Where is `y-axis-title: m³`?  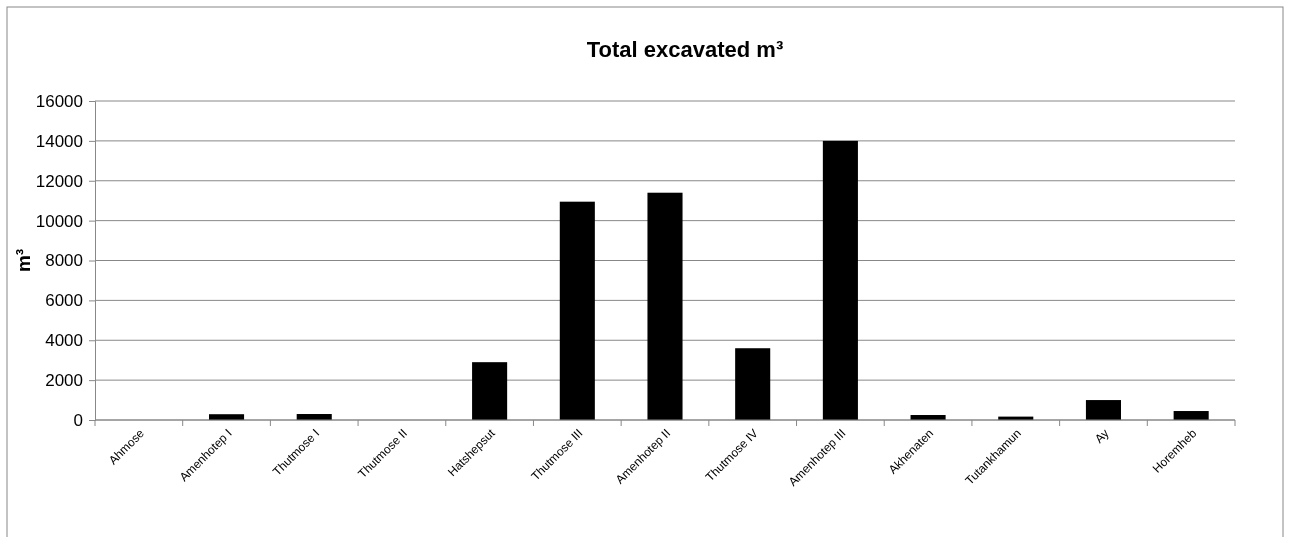 y-axis-title: m³ is located at coordinates (23, 260).